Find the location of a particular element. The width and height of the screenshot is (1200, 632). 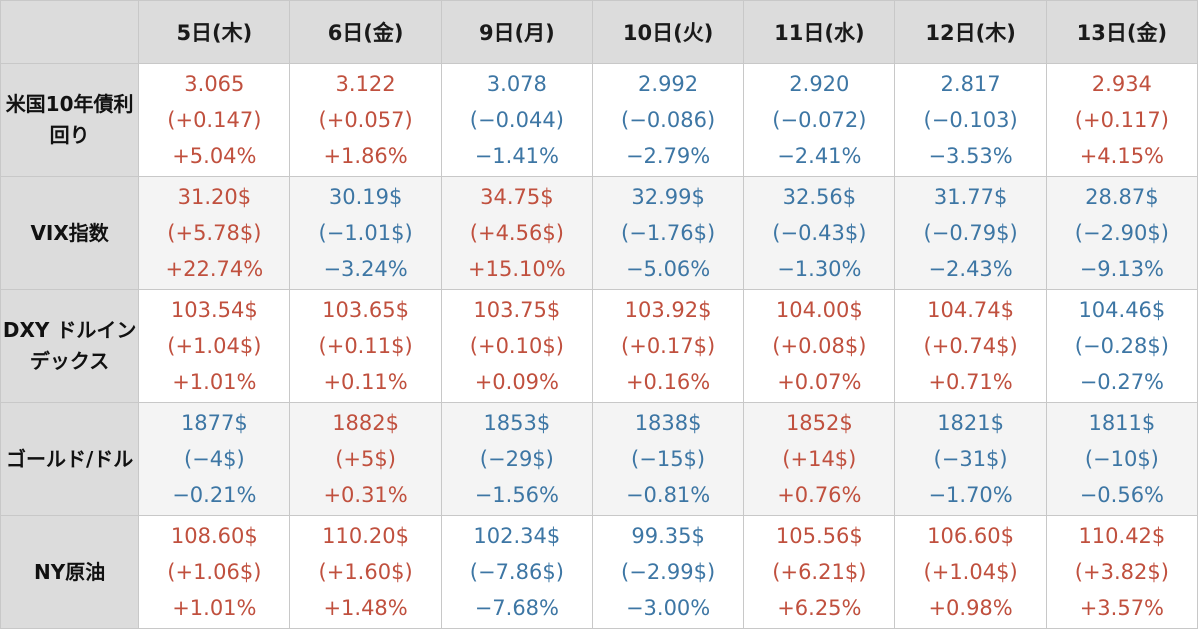

change-amount: (−0.28$) is located at coordinates (1121, 346).